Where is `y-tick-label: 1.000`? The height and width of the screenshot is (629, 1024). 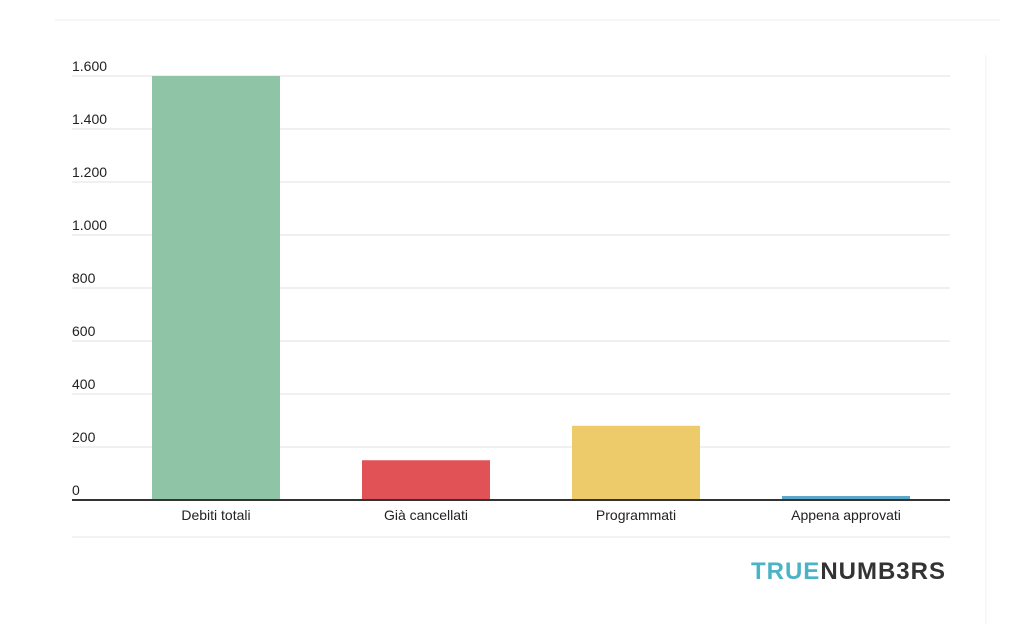 y-tick-label: 1.000 is located at coordinates (89, 225).